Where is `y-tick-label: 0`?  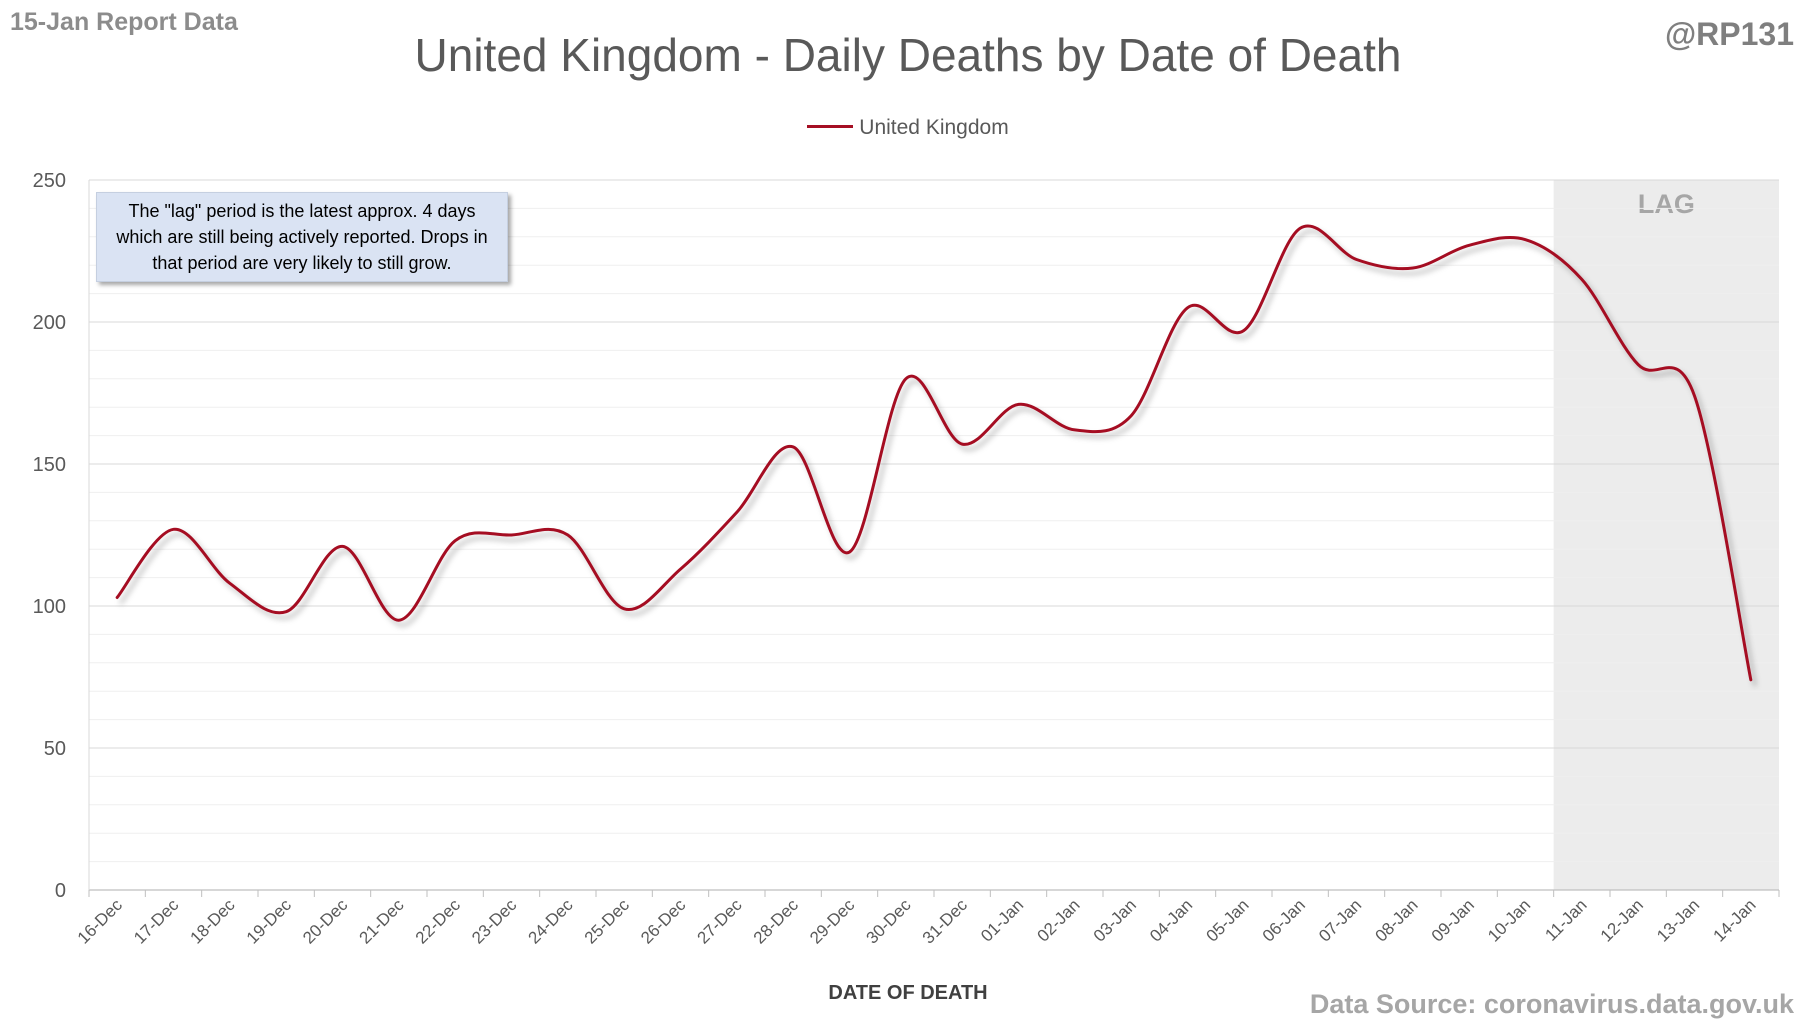 y-tick-label: 0 is located at coordinates (60, 891).